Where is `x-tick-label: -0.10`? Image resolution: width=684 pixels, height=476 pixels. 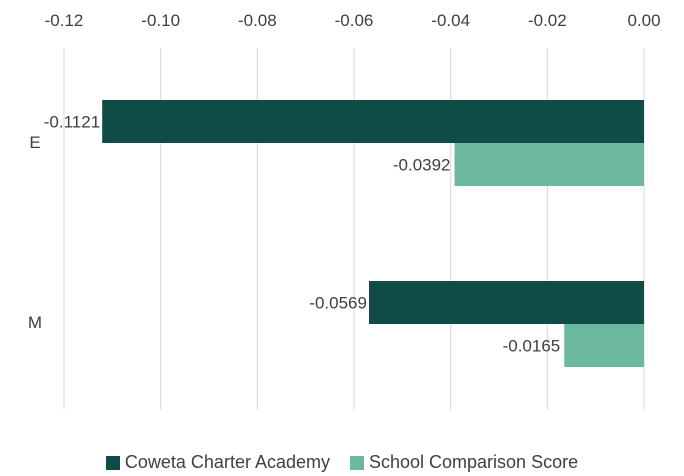
x-tick-label: -0.10 is located at coordinates (160, 20).